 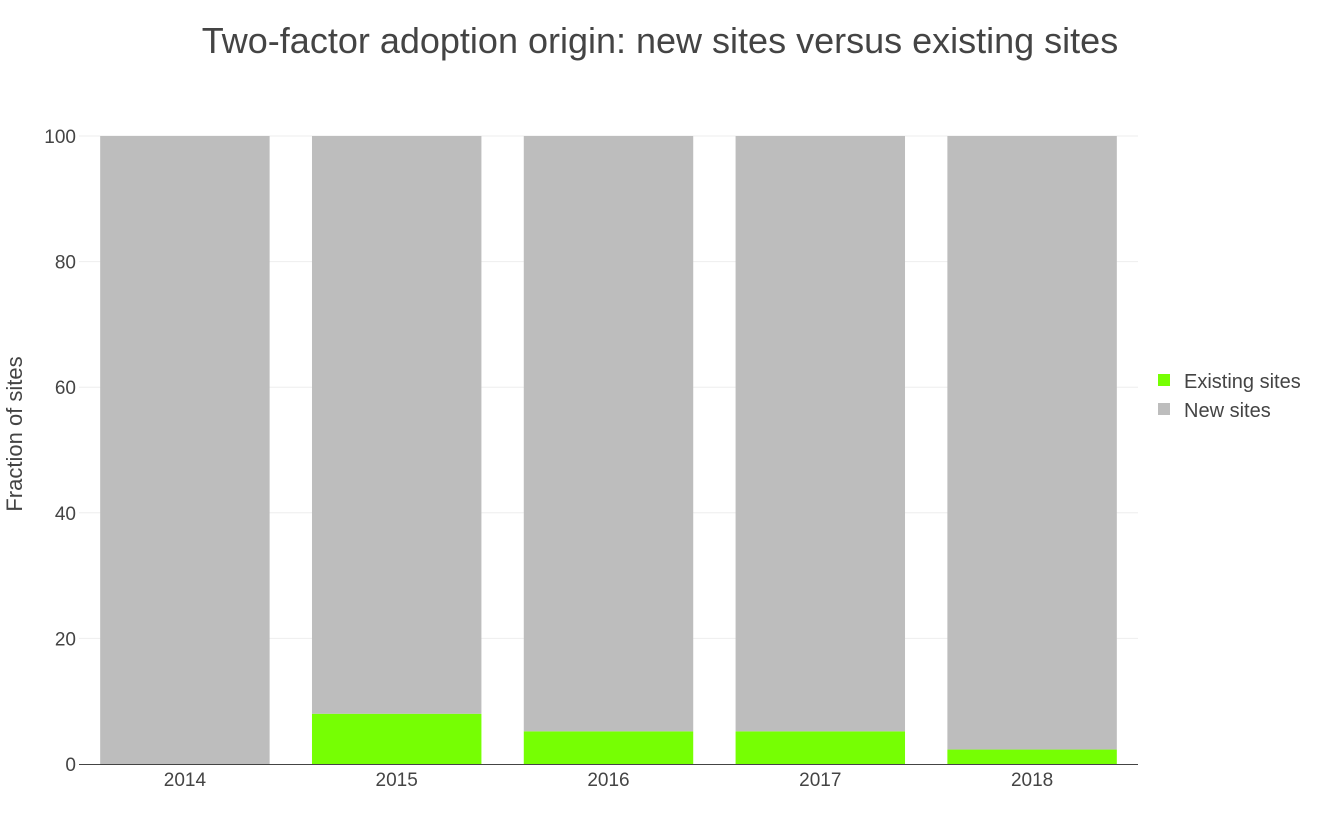 What do you see at coordinates (185, 780) in the screenshot?
I see `x-tick-label: 2014` at bounding box center [185, 780].